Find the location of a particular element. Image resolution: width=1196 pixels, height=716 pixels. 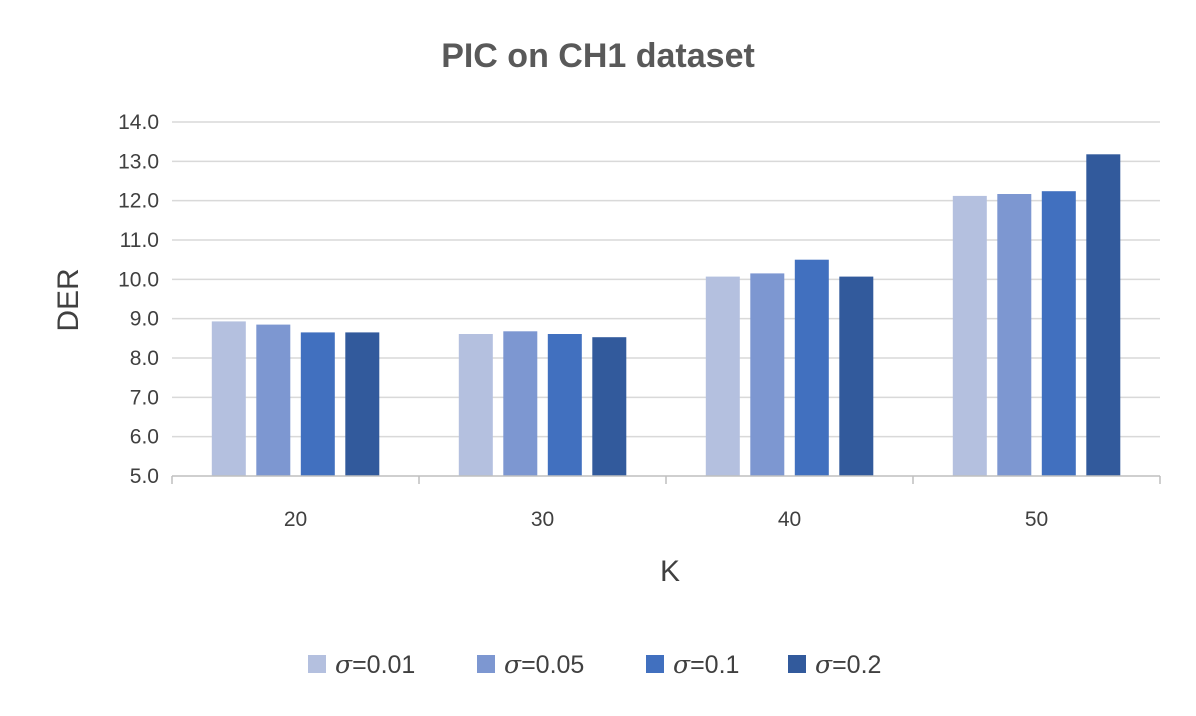

x-tick-label: 20 is located at coordinates (295, 519).